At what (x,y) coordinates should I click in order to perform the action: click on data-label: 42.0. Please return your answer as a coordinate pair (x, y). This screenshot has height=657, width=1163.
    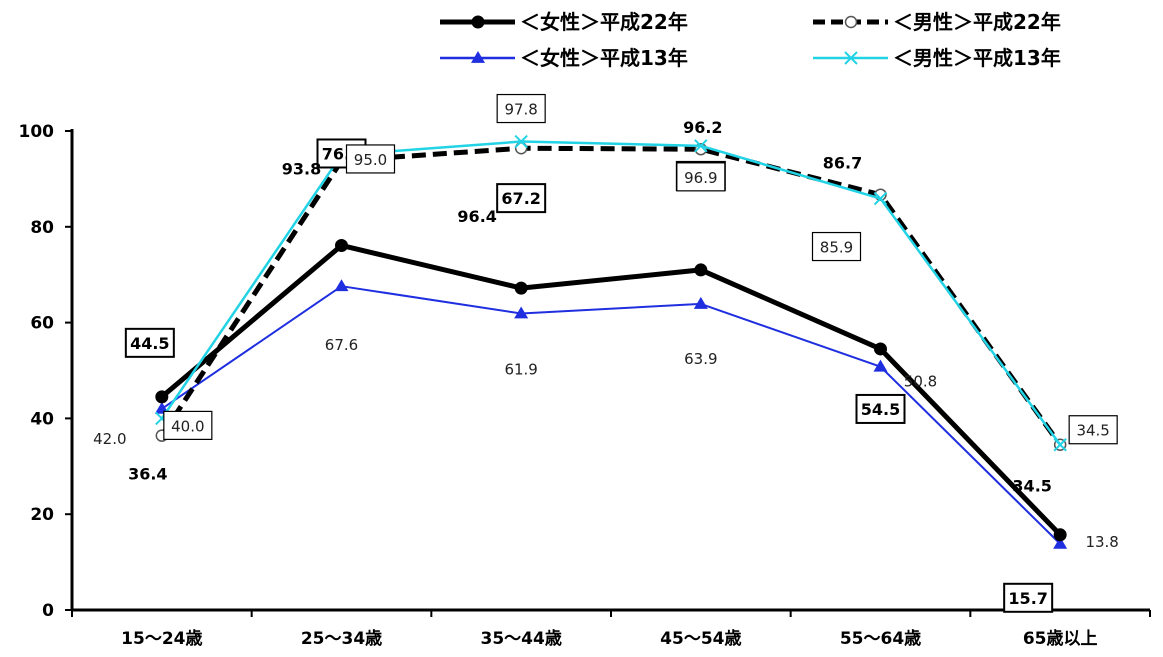
    Looking at the image, I should click on (109, 439).